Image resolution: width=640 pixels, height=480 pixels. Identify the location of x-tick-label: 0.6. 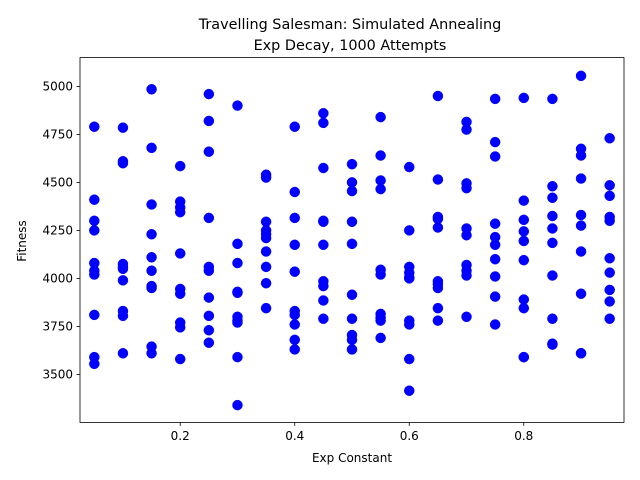
(409, 436).